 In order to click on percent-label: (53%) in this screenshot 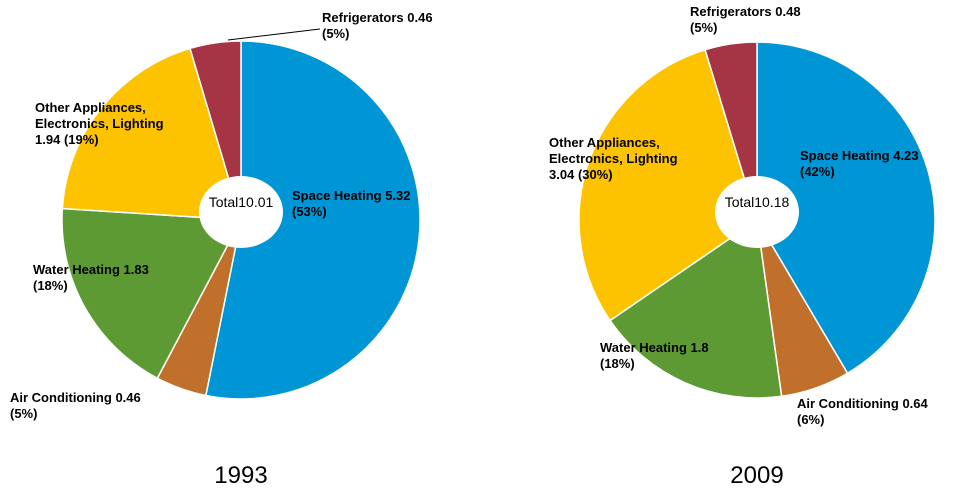, I will do `click(309, 211)`.